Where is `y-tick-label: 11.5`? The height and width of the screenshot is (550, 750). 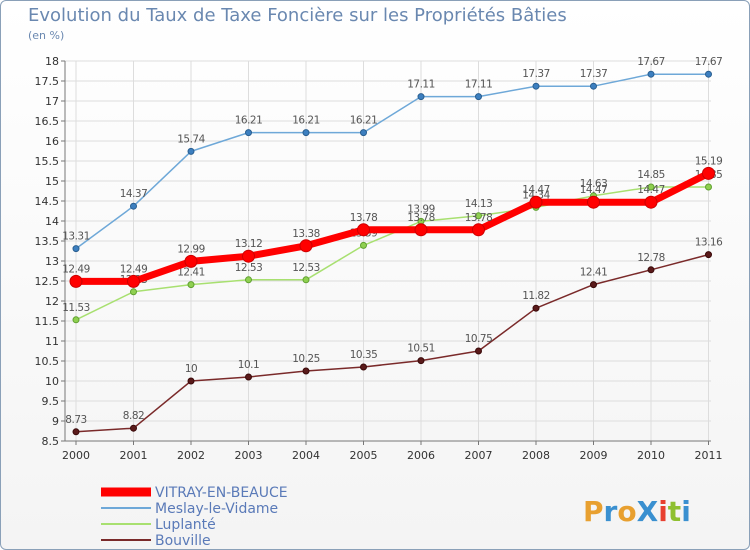 y-tick-label: 11.5 is located at coordinates (47, 321).